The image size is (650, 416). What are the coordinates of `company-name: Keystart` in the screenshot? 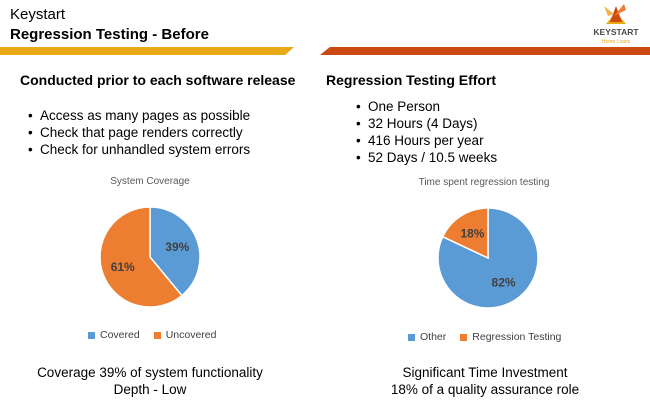 It's located at (38, 14).